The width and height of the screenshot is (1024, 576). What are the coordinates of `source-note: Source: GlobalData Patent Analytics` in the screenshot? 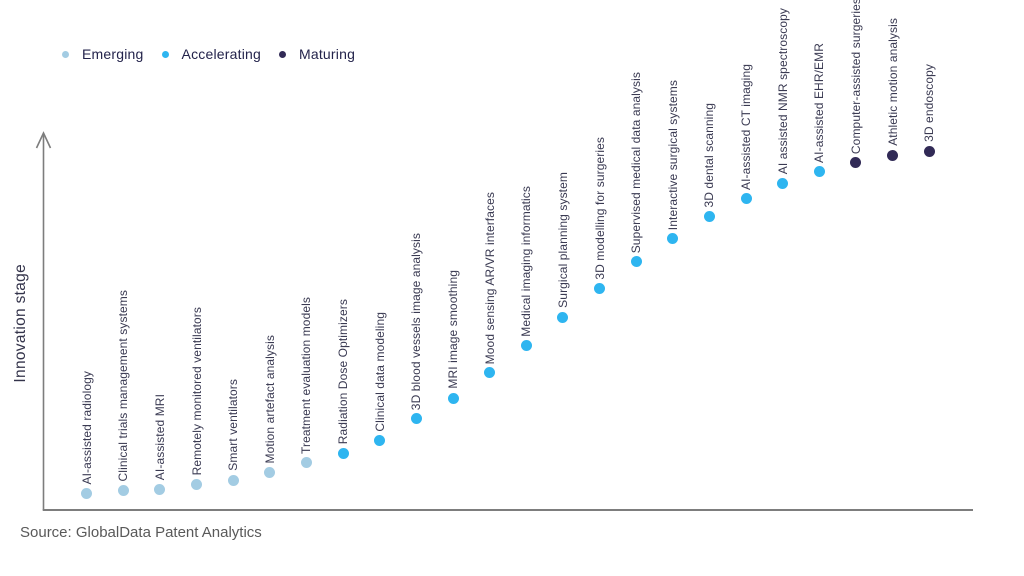 It's located at (141, 532).